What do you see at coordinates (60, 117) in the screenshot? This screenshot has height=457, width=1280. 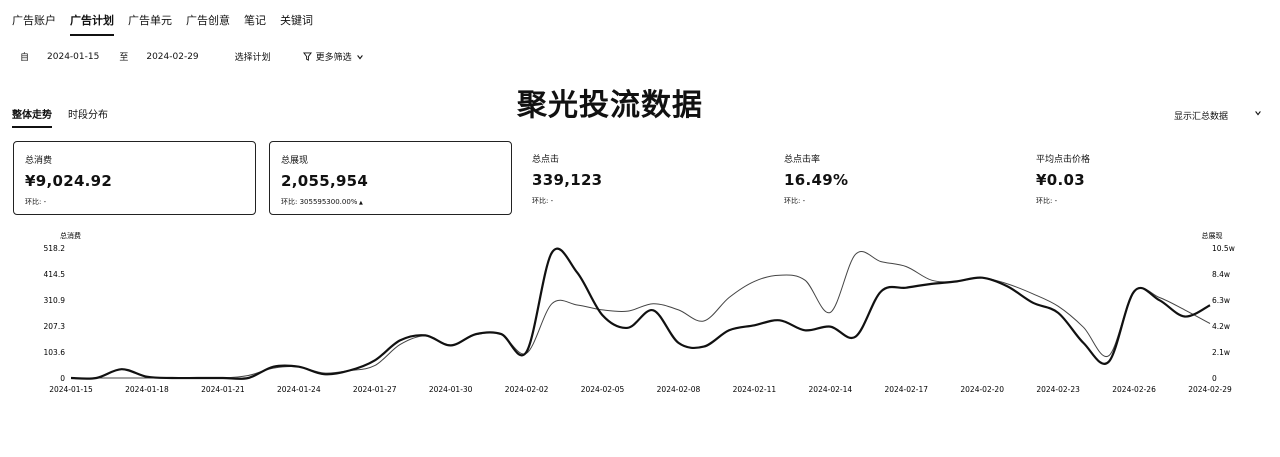 I see `chart-subtabs: 整体走势 时段分布` at bounding box center [60, 117].